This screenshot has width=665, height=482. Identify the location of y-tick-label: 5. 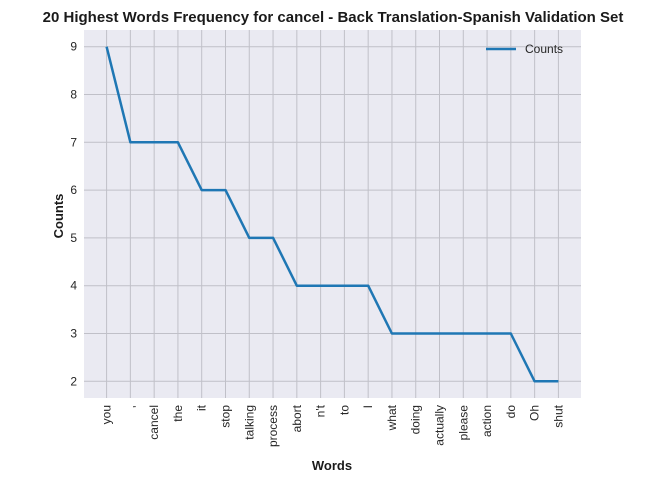
(73, 238).